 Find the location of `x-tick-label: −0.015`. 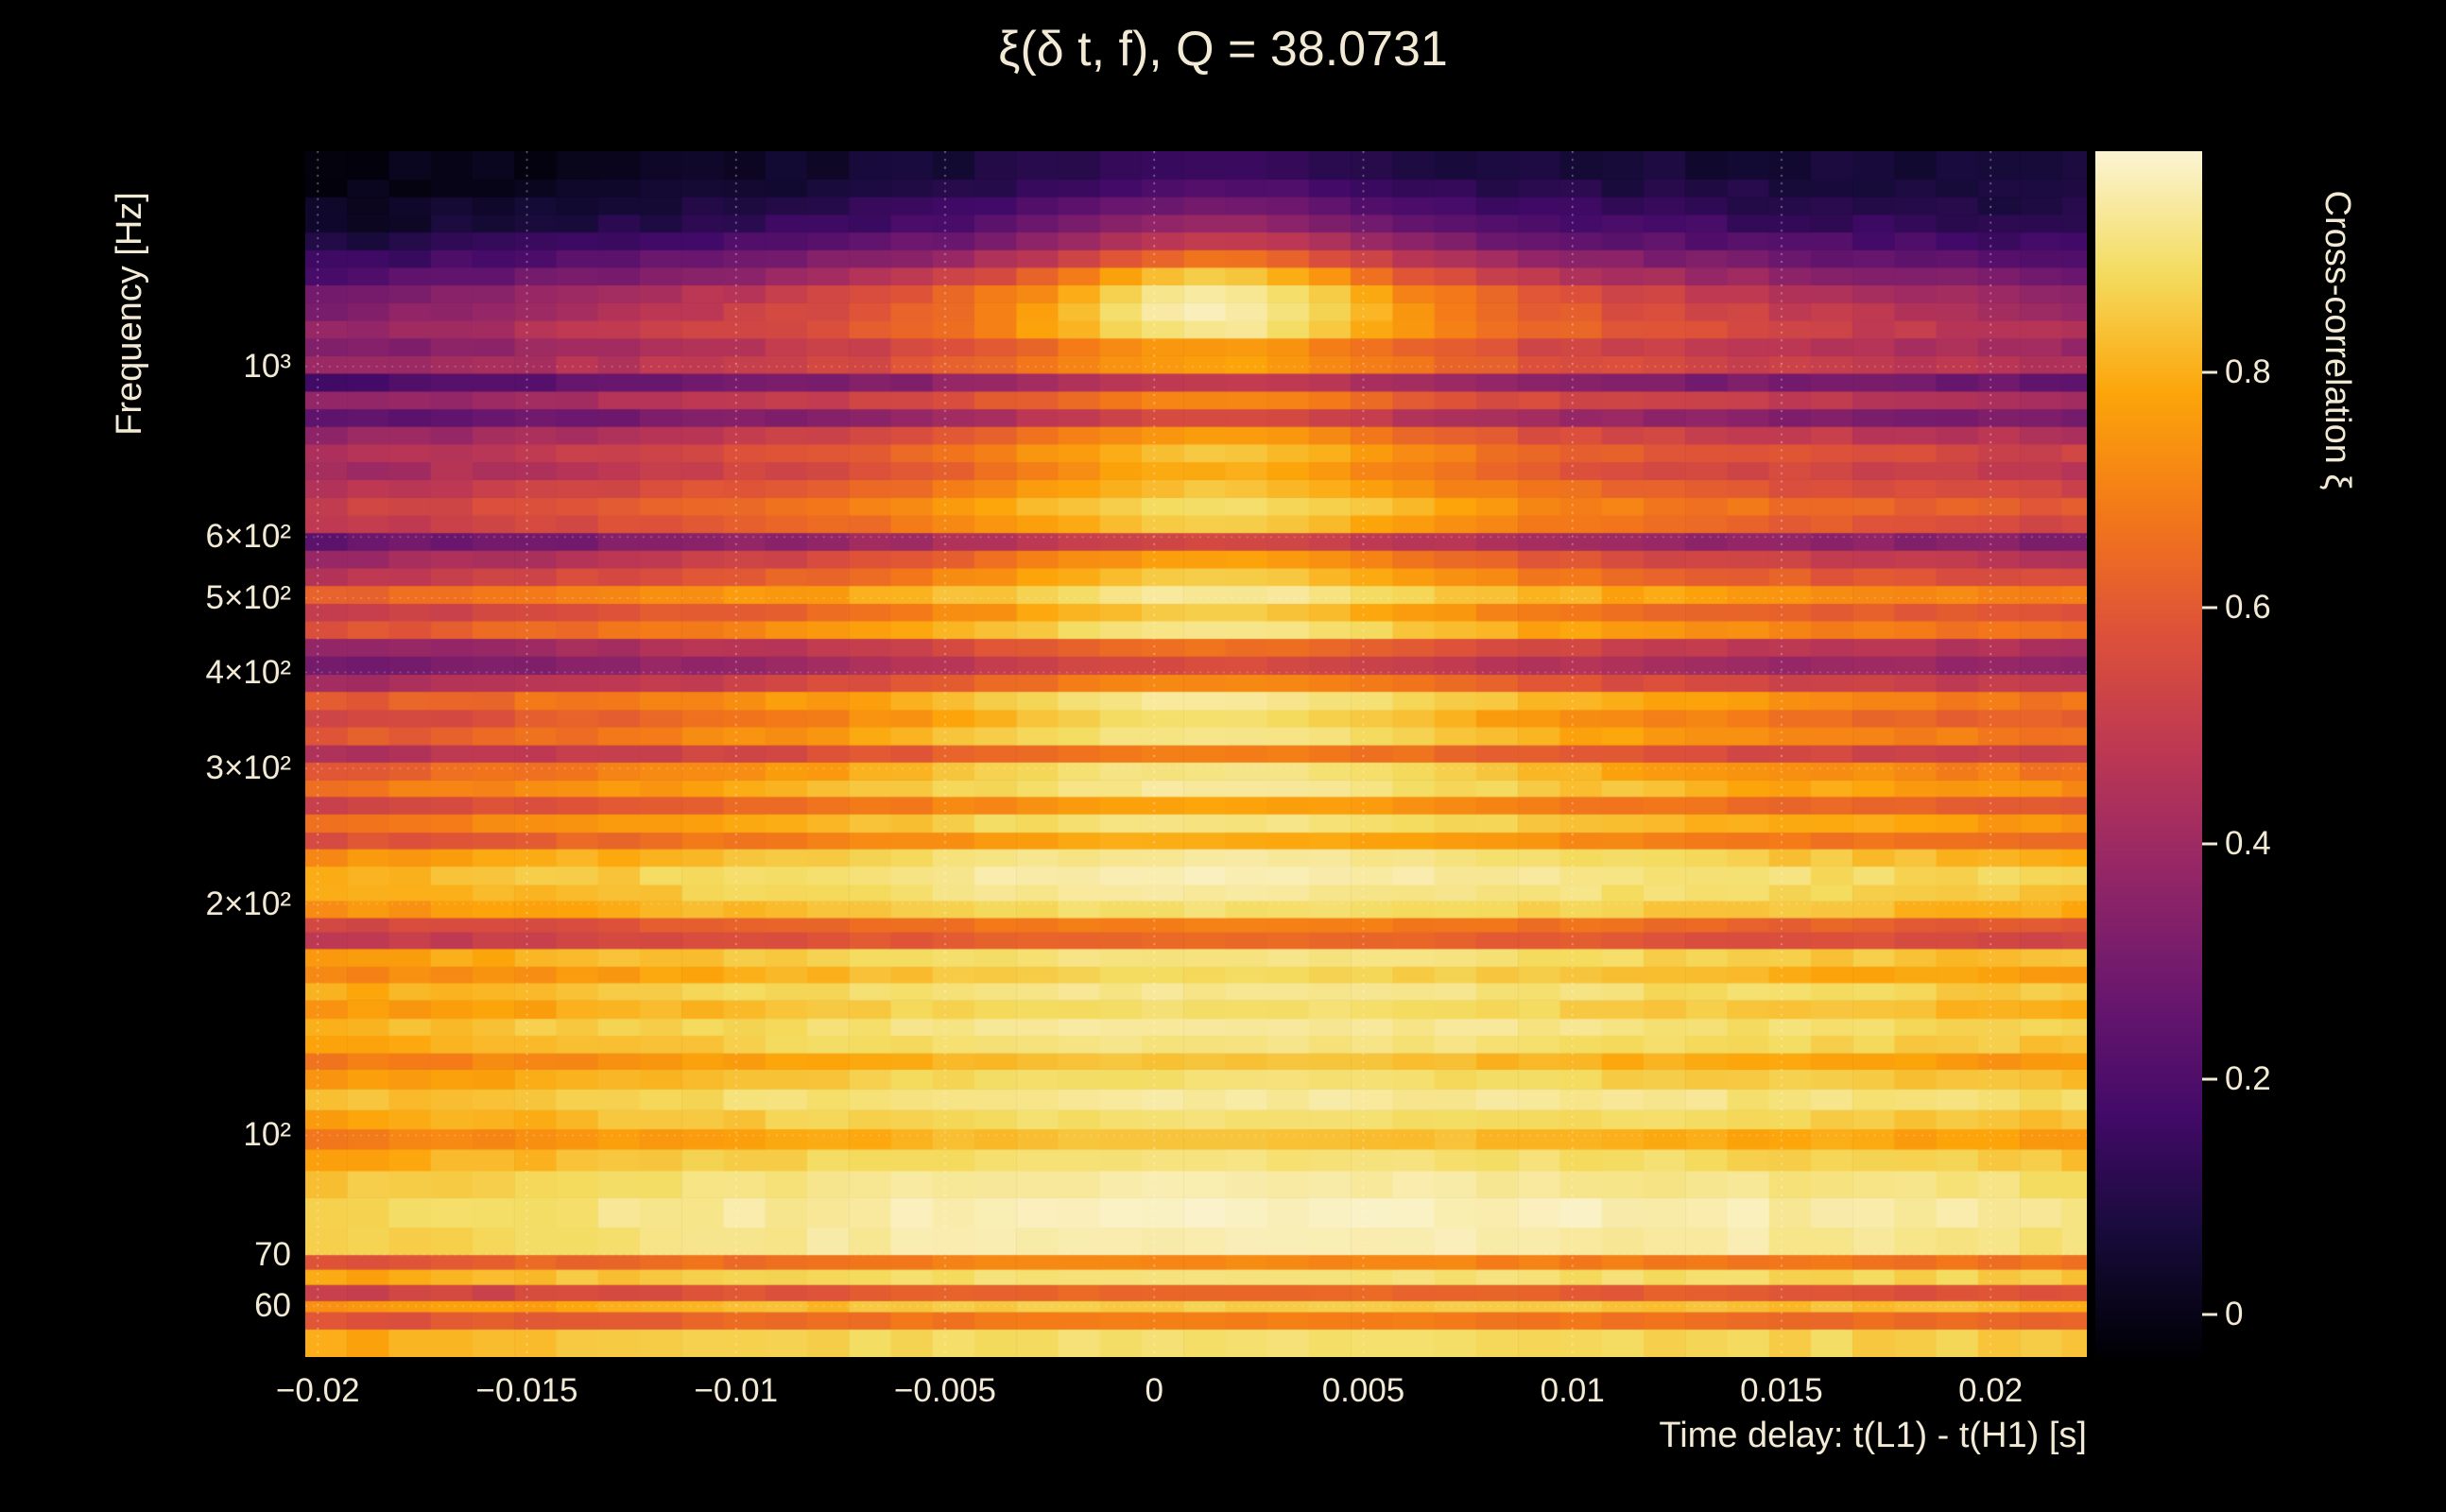

x-tick-label: −0.015 is located at coordinates (526, 1390).